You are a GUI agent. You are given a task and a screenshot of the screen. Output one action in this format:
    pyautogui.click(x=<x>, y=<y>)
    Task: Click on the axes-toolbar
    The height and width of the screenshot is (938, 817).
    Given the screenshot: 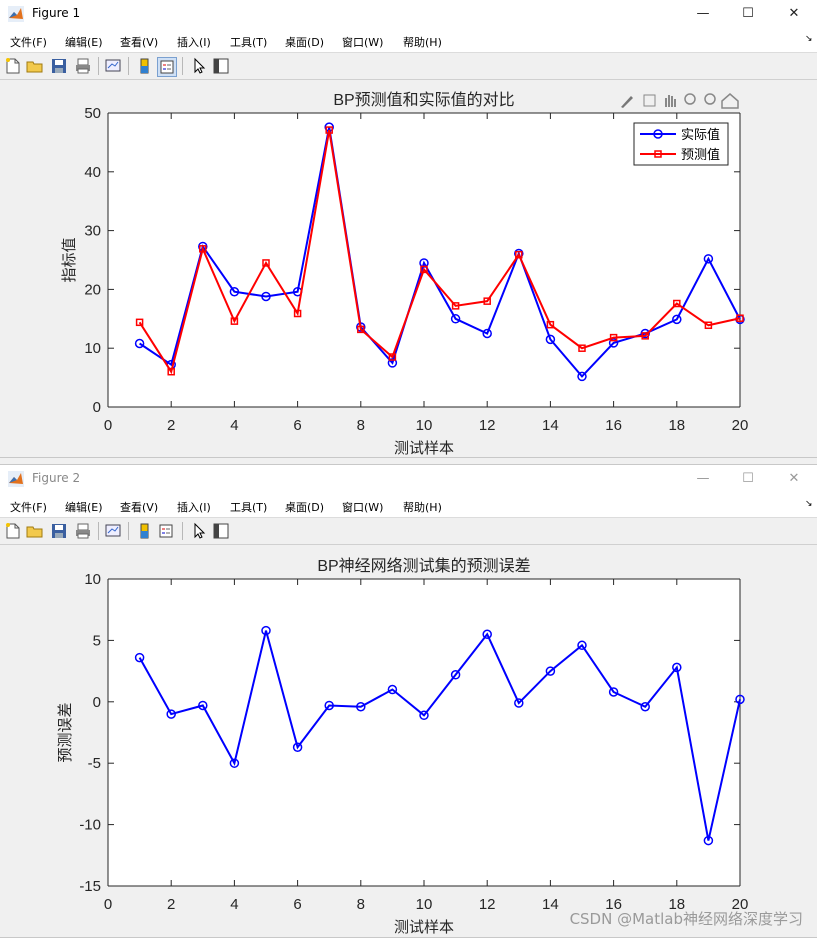 What is the action you would take?
    pyautogui.click(x=680, y=101)
    